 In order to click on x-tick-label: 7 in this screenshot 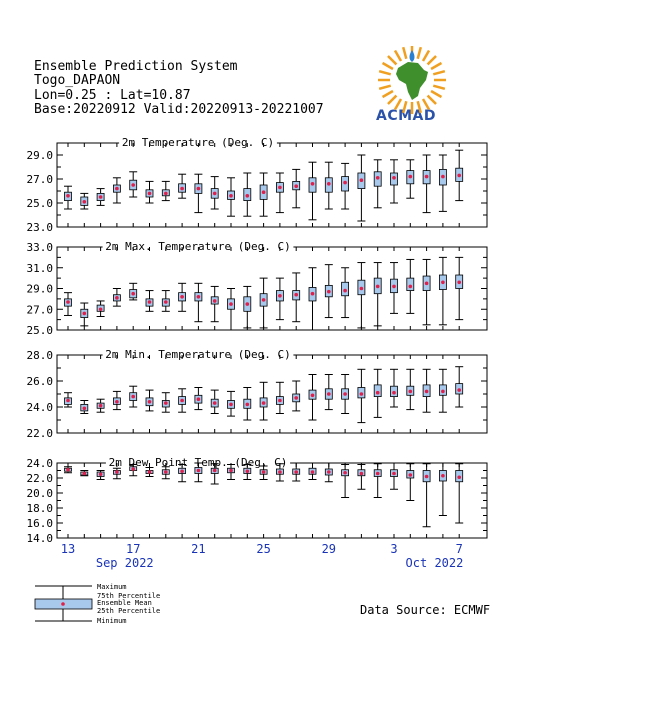, I will do `click(459, 549)`.